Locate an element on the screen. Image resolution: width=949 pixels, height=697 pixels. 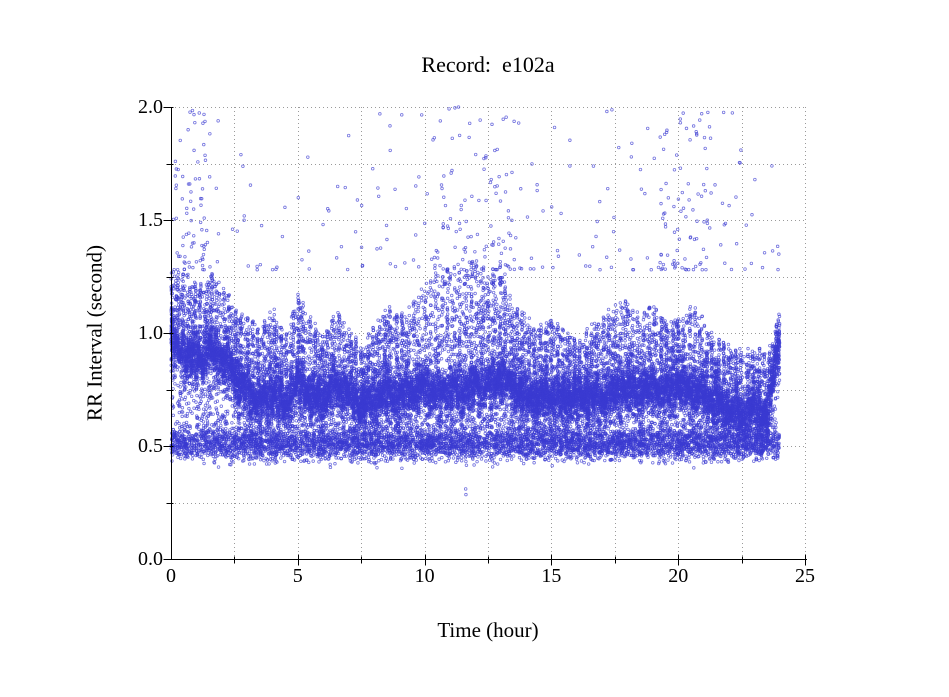
y-tick-label: 1.5 is located at coordinates (150, 220).